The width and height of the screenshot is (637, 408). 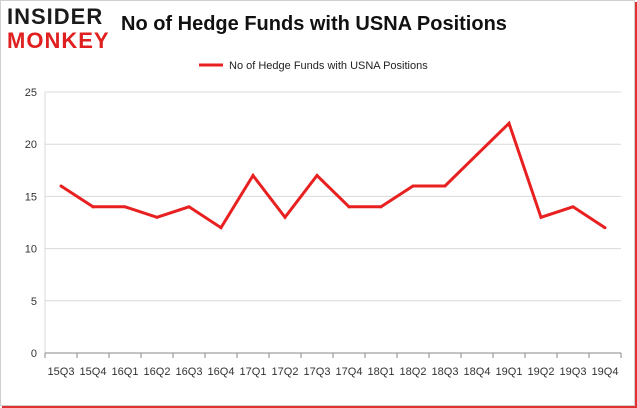 What do you see at coordinates (477, 372) in the screenshot?
I see `x-tick-label: 18Q4` at bounding box center [477, 372].